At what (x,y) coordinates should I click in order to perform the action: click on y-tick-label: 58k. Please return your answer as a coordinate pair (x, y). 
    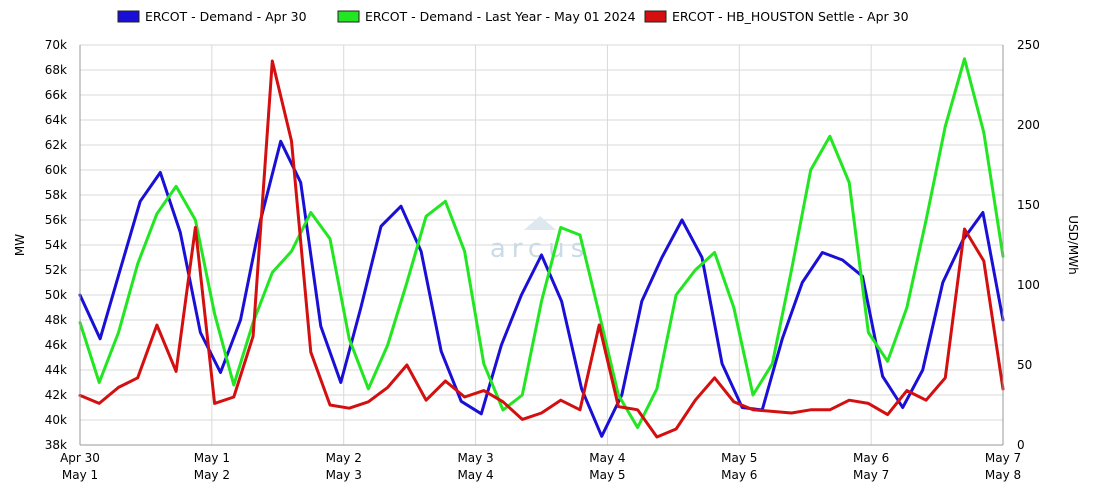
    Looking at the image, I should click on (56, 195).